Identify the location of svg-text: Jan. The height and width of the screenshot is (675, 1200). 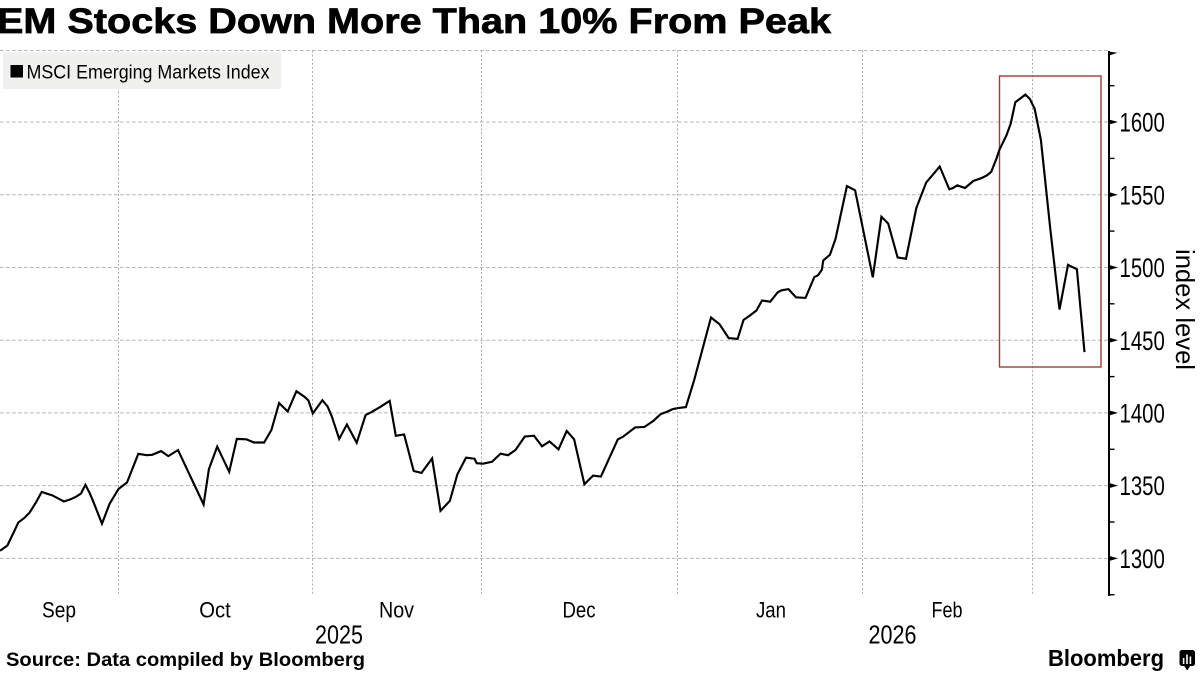
(771, 610).